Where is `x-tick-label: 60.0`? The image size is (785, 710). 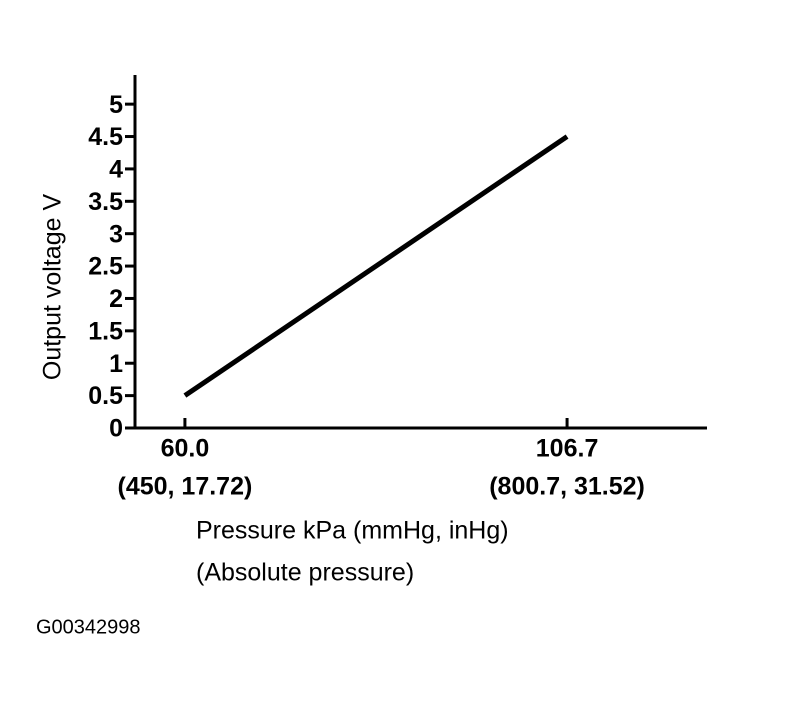
x-tick-label: 60.0 is located at coordinates (185, 449).